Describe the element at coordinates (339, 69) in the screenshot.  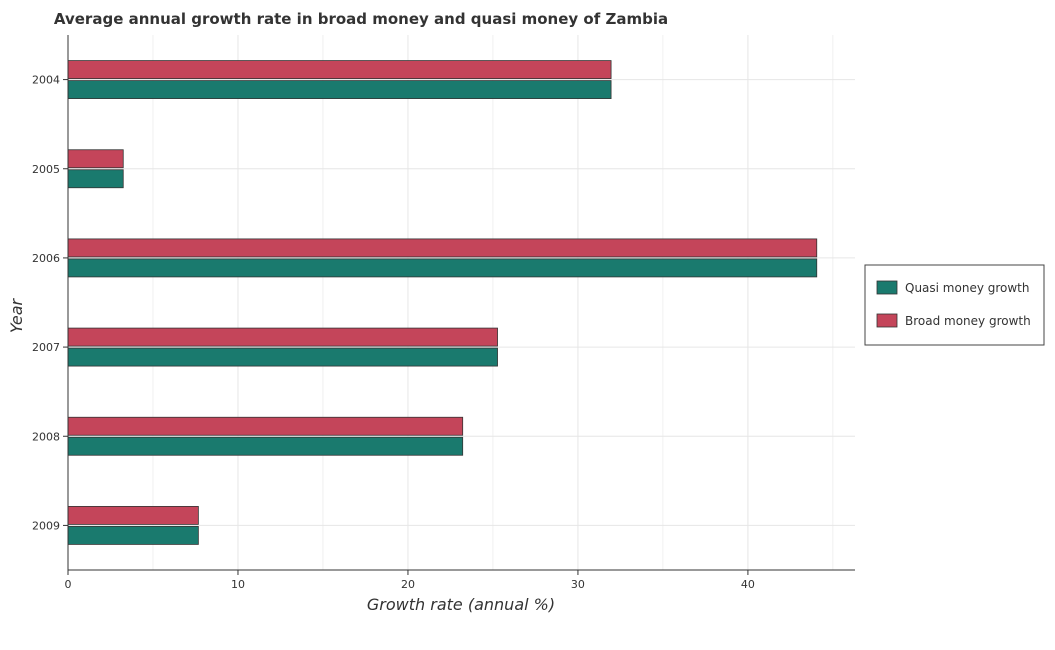
I see `bar-broad-2004` at that location.